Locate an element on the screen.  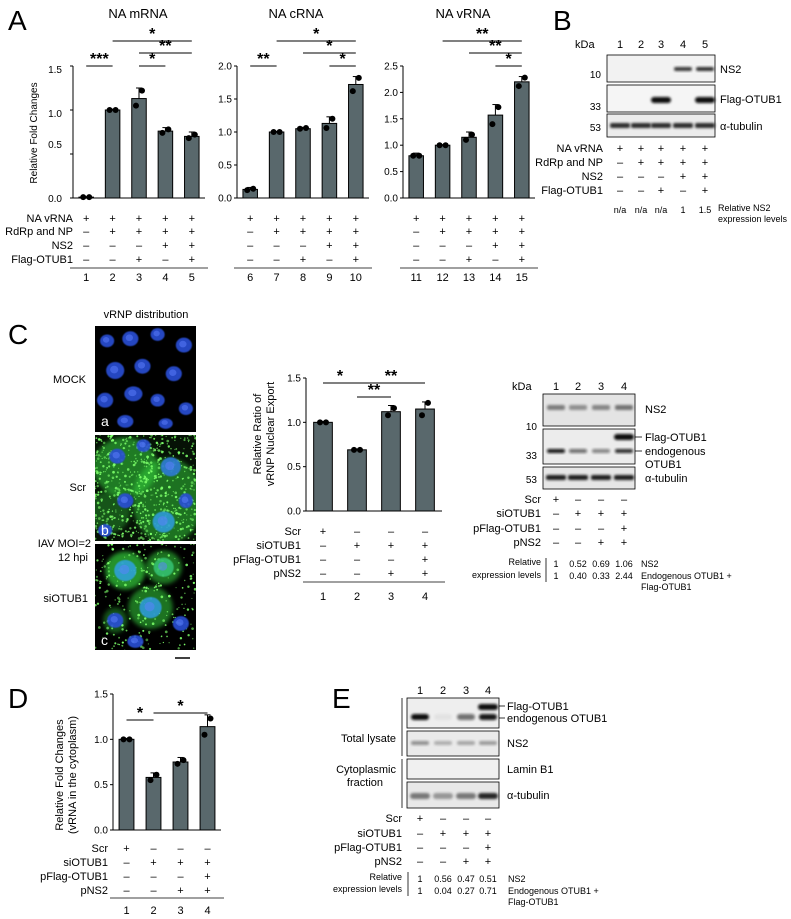
micrograph-row-label: Scr is located at coordinates (78, 488).